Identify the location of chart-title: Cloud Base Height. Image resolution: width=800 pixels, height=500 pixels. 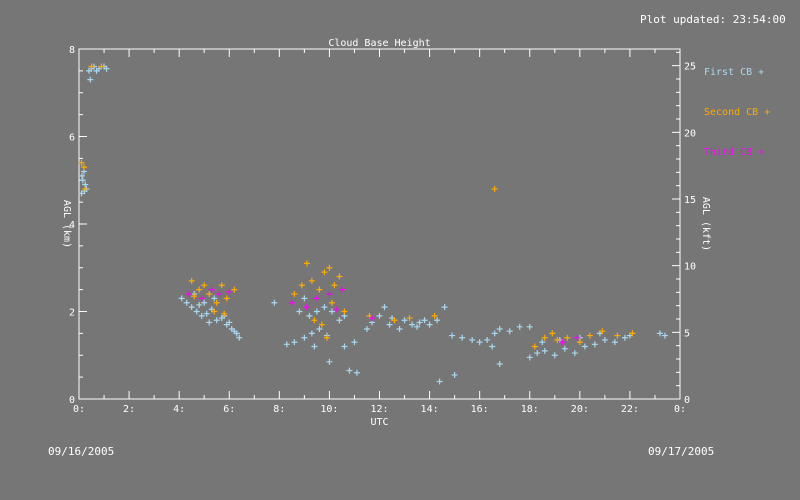
(379, 43).